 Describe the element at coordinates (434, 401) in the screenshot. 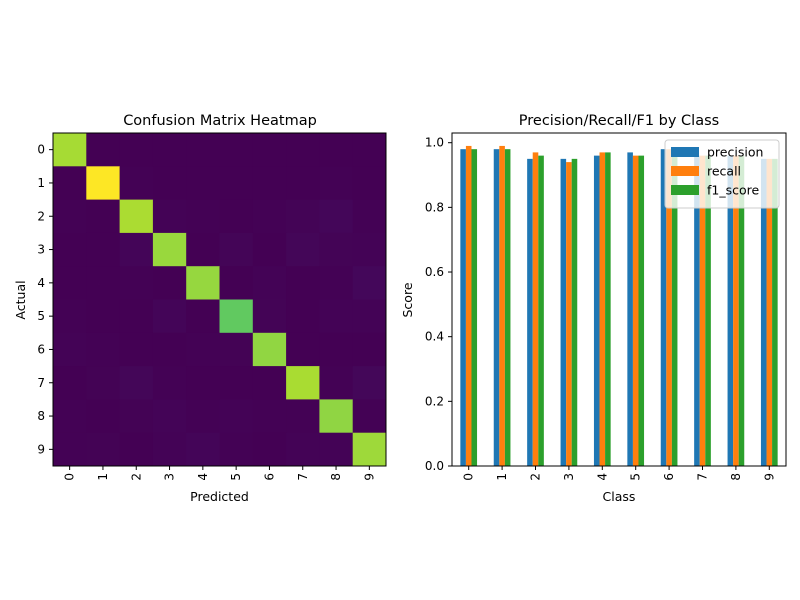

I see `bar-y-tick-label: 0.2` at that location.